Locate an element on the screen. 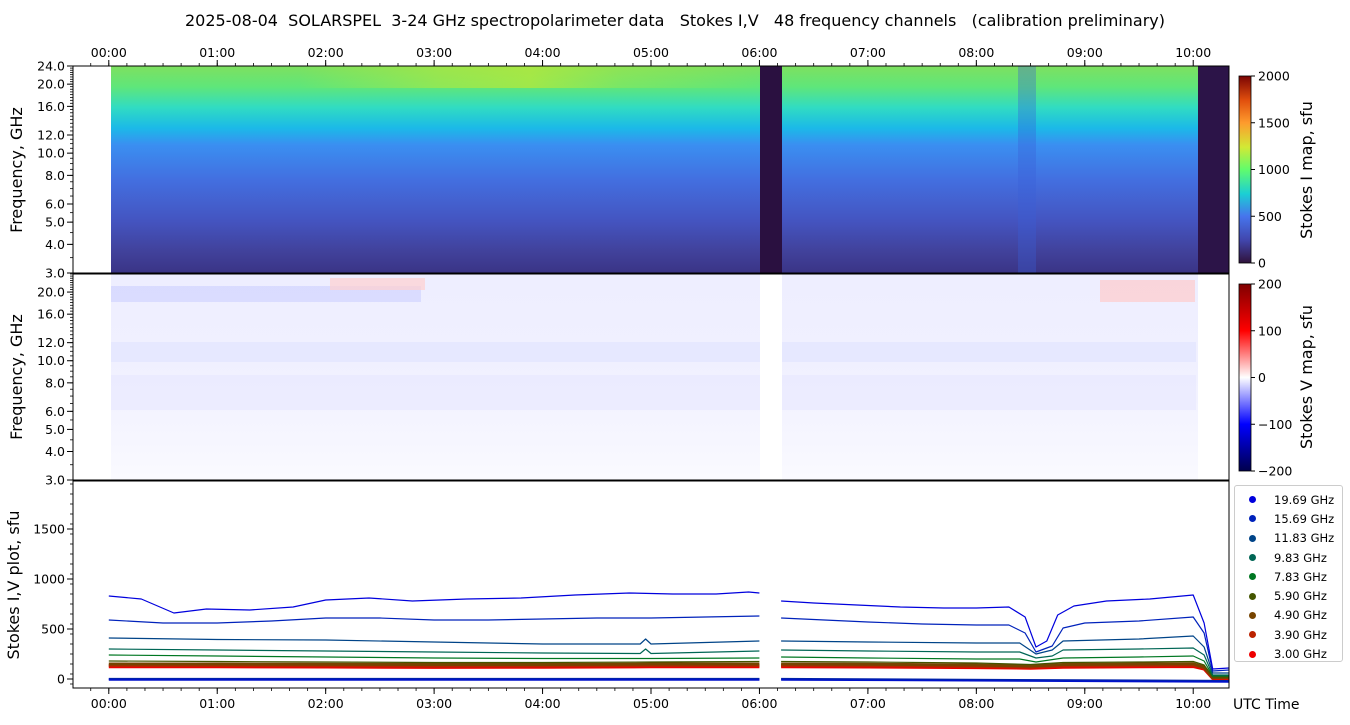 The height and width of the screenshot is (725, 1350). x-tick-label: 02:00 is located at coordinates (326, 703).